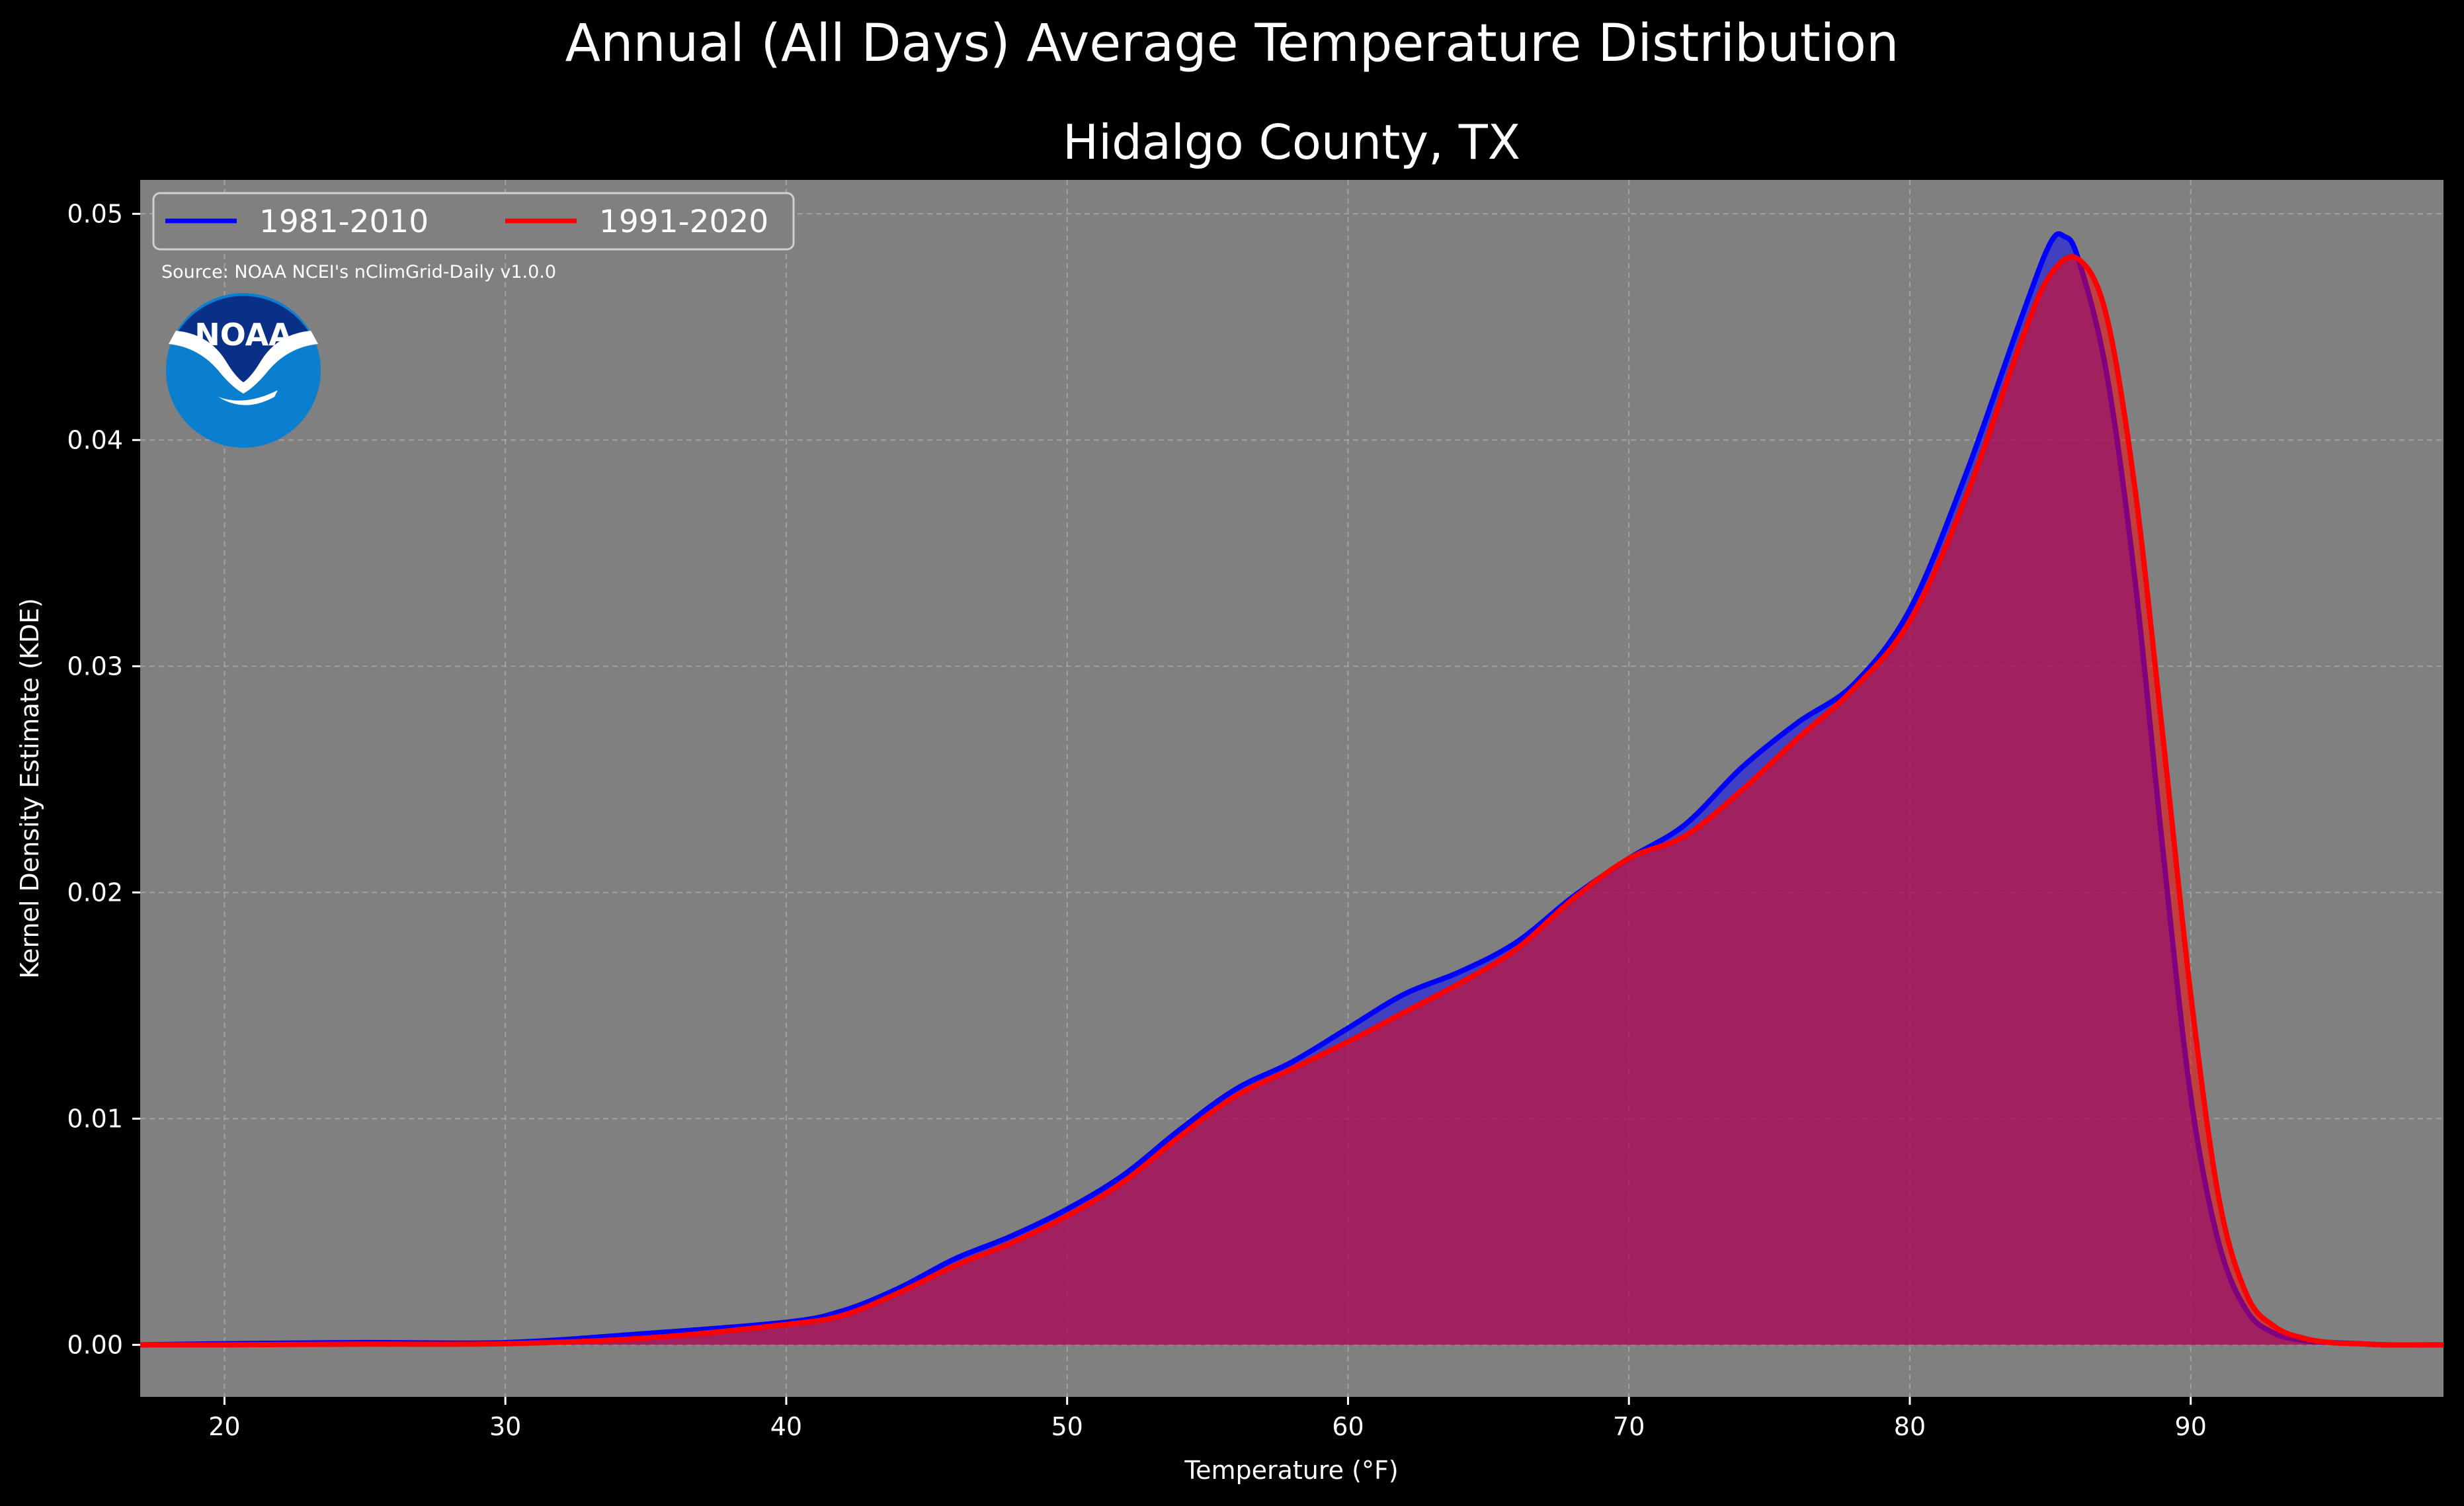 This screenshot has height=1506, width=2464. I want to click on logo-top, so click(243, 343).